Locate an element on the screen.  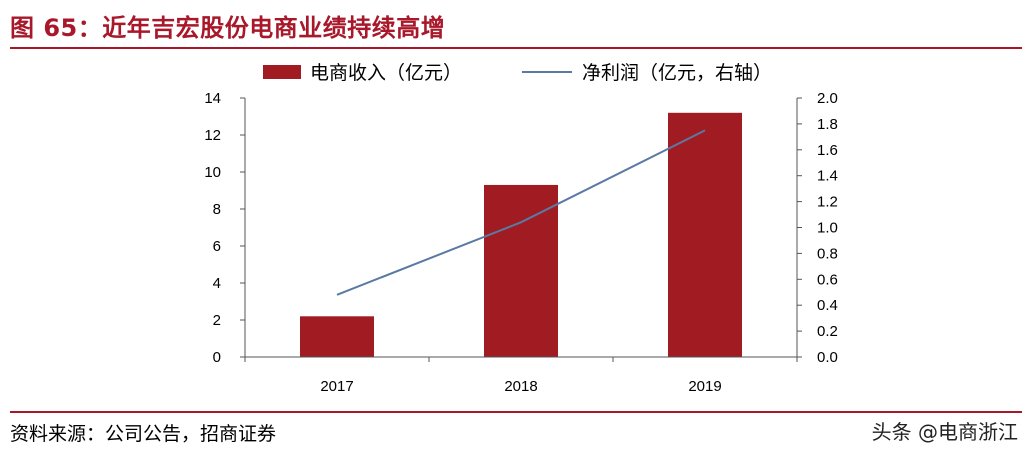
right-tick-label: 1.2 is located at coordinates (827, 202).